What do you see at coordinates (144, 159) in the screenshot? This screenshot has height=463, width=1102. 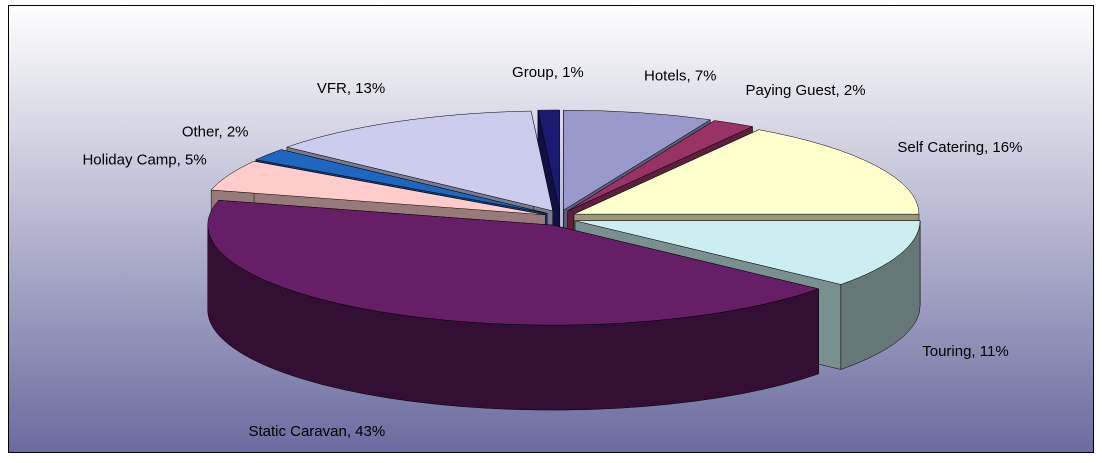 I see `data-label: Holiday Camp, 5%` at bounding box center [144, 159].